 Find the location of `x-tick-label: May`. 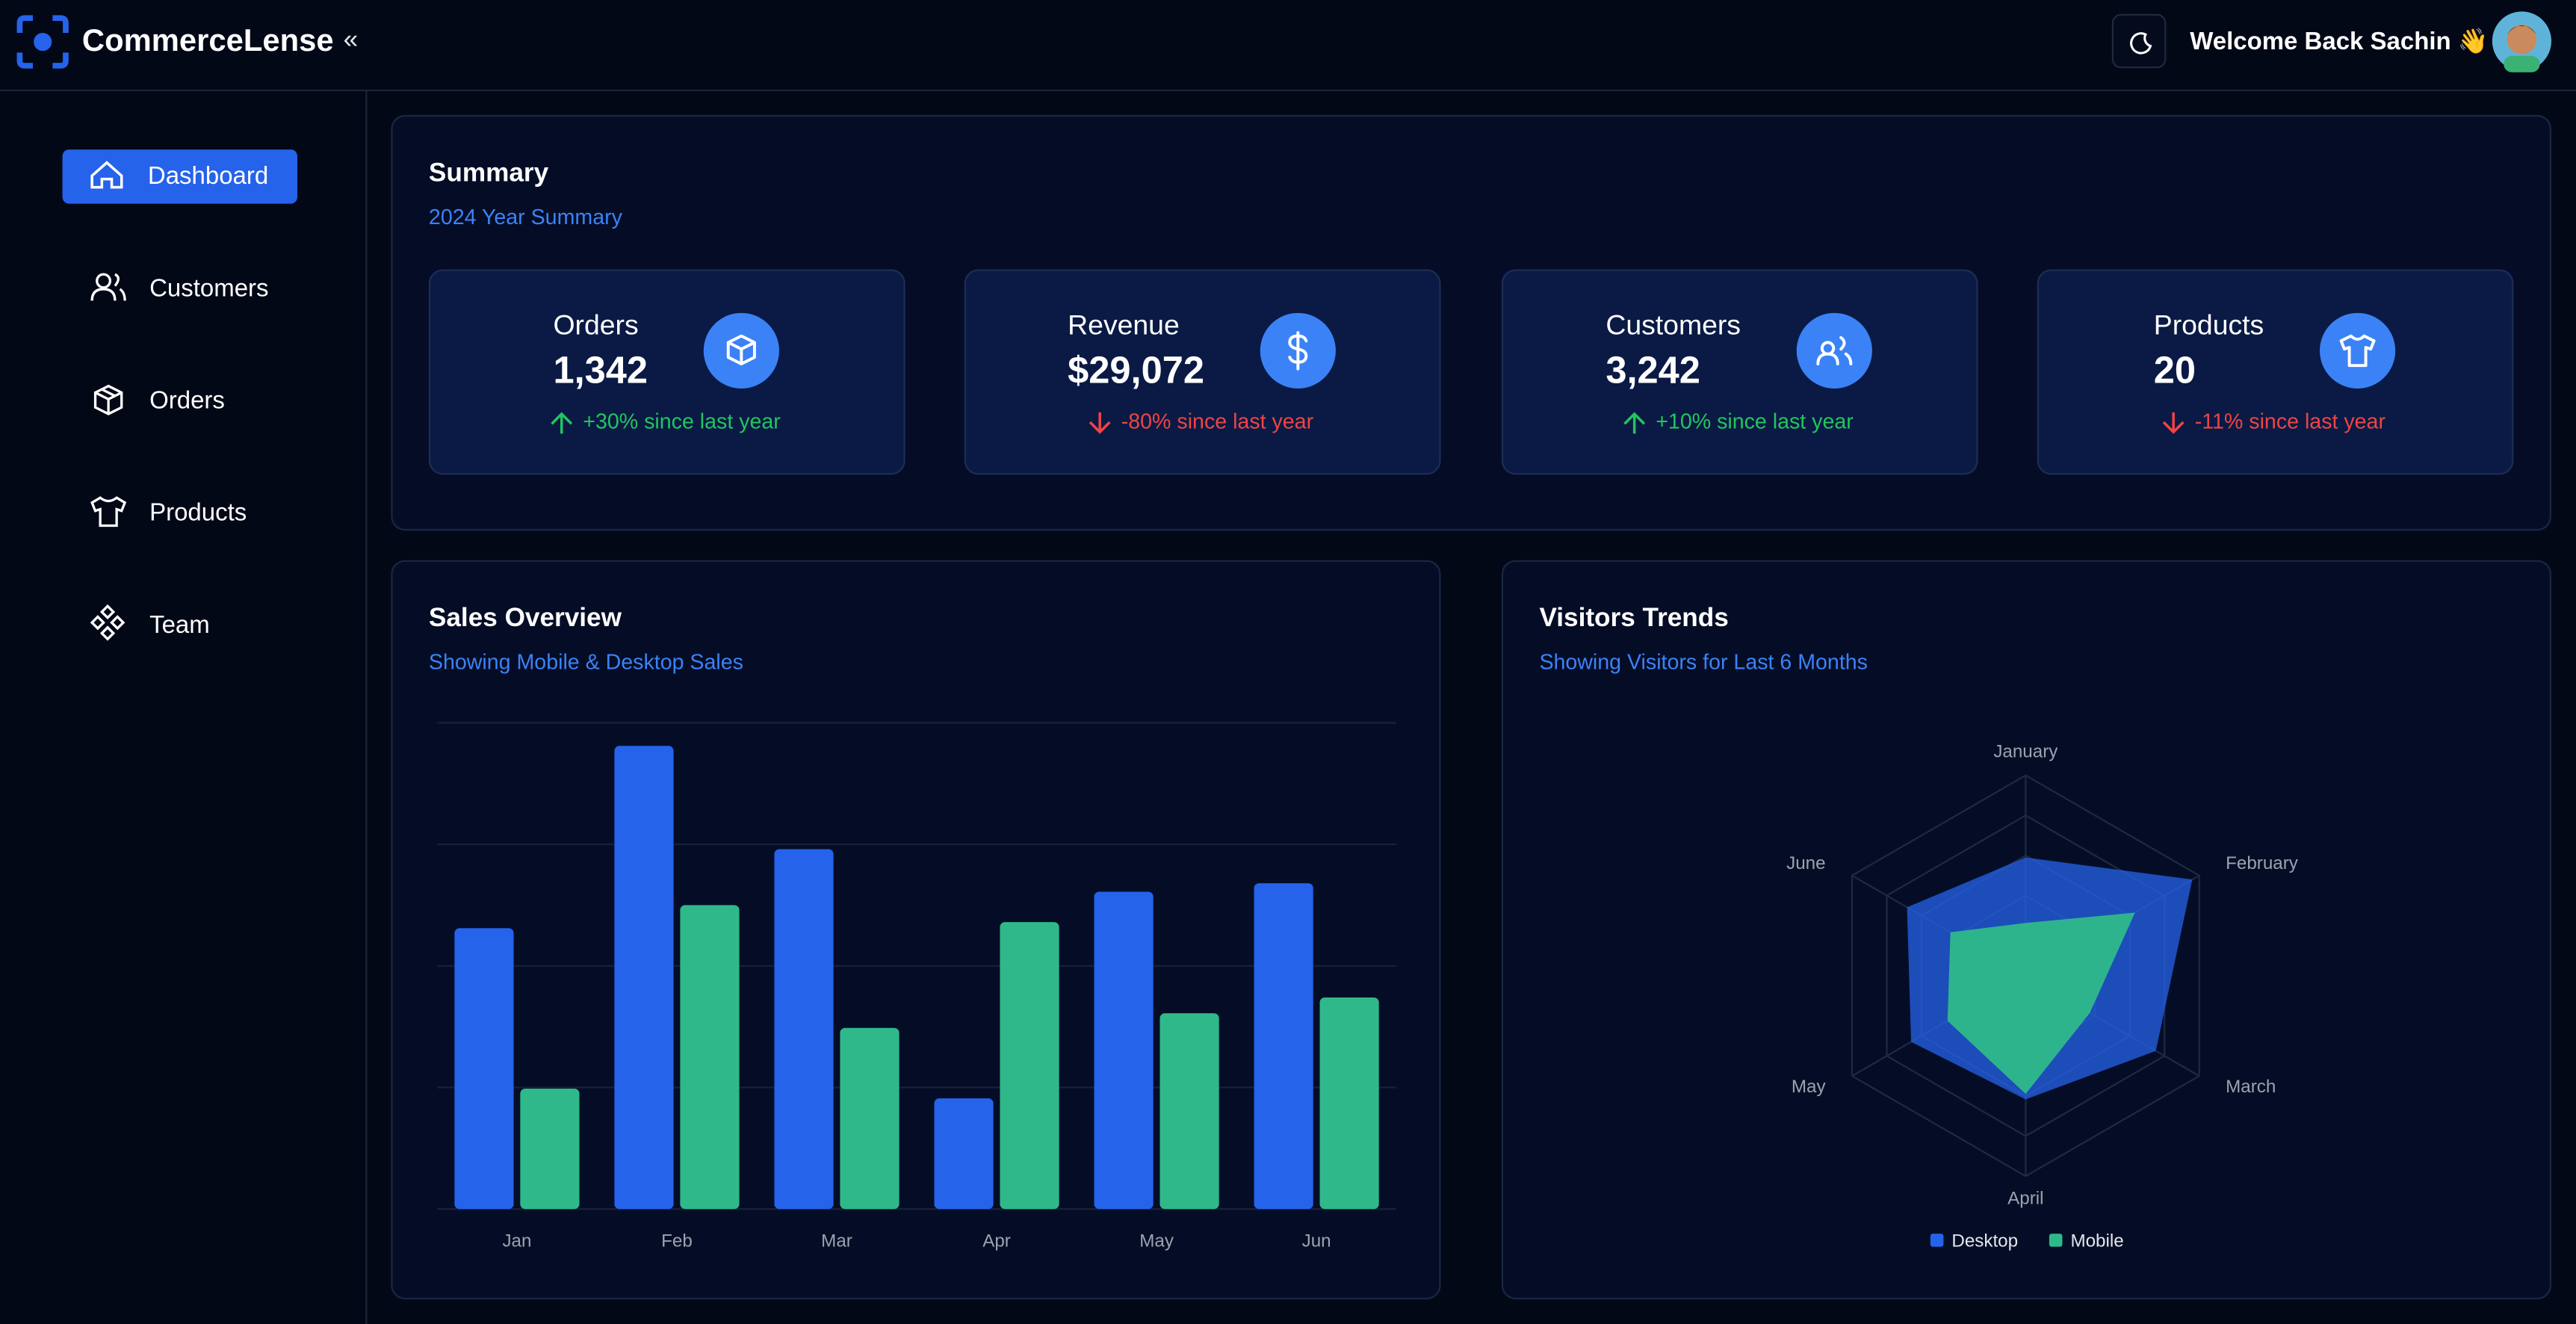

x-tick-label: May is located at coordinates (1156, 1241).